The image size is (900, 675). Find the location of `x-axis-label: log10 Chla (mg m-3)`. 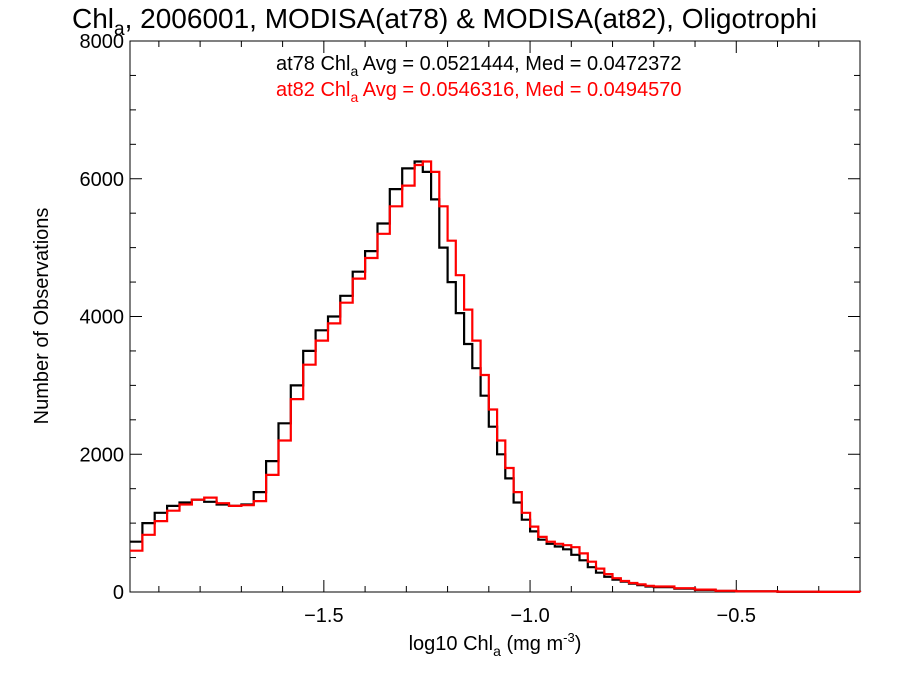

x-axis-label: log10 Chla (mg m-3) is located at coordinates (495, 644).